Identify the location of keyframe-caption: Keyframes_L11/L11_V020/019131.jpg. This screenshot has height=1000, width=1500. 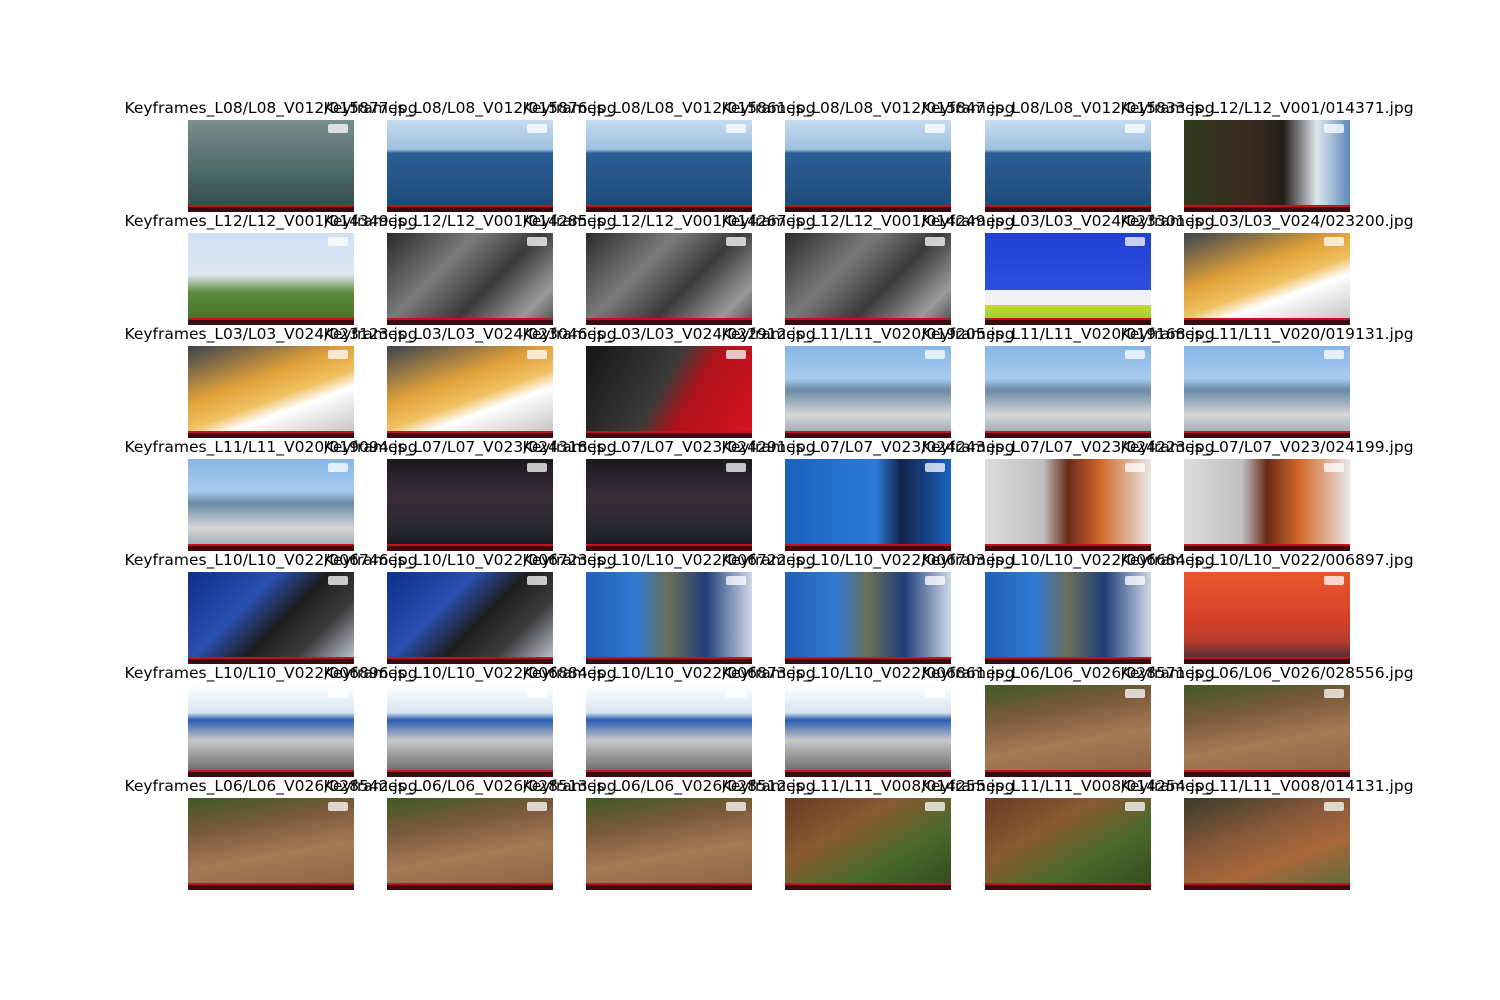
(1267, 334).